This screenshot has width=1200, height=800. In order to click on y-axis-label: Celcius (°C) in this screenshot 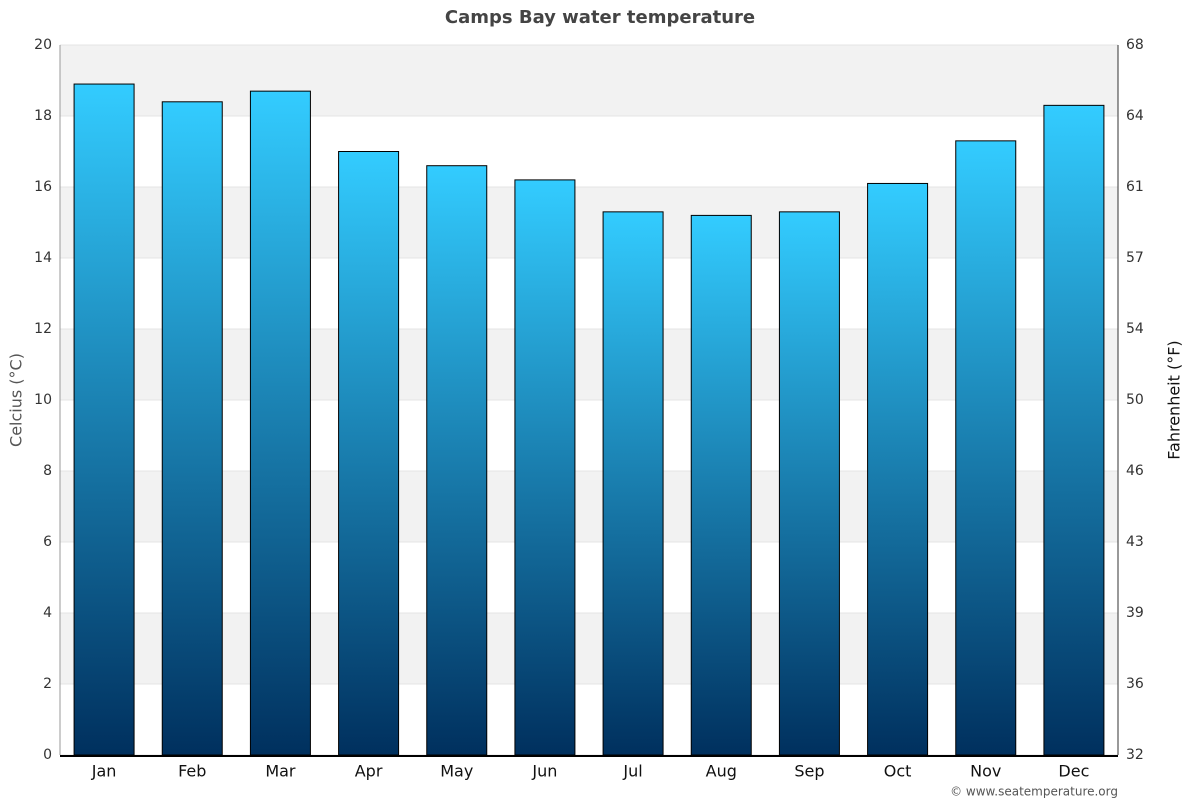, I will do `click(16, 400)`.